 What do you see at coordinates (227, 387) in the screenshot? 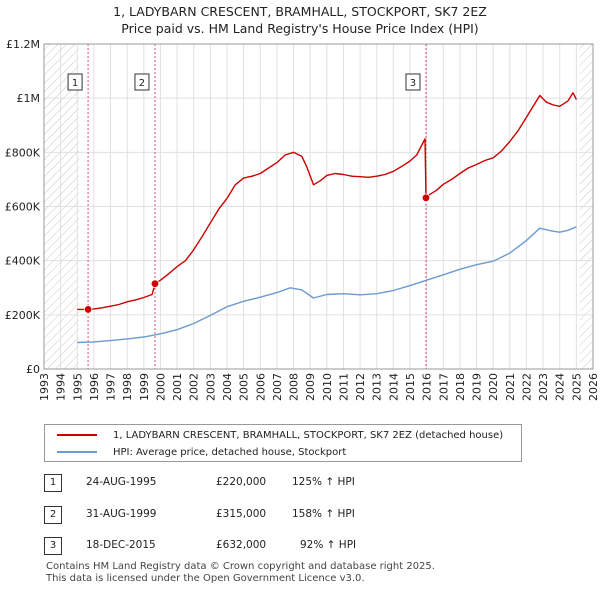
I see `x-tick-label: 2004` at bounding box center [227, 387].